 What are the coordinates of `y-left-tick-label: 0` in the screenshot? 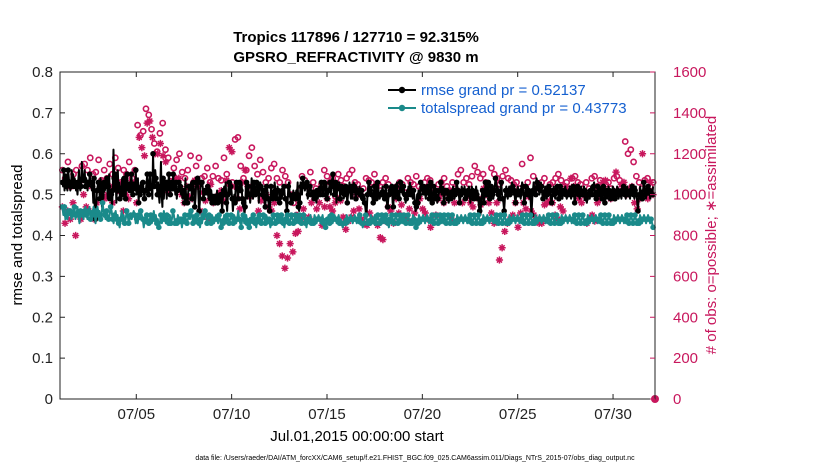 It's located at (49, 399).